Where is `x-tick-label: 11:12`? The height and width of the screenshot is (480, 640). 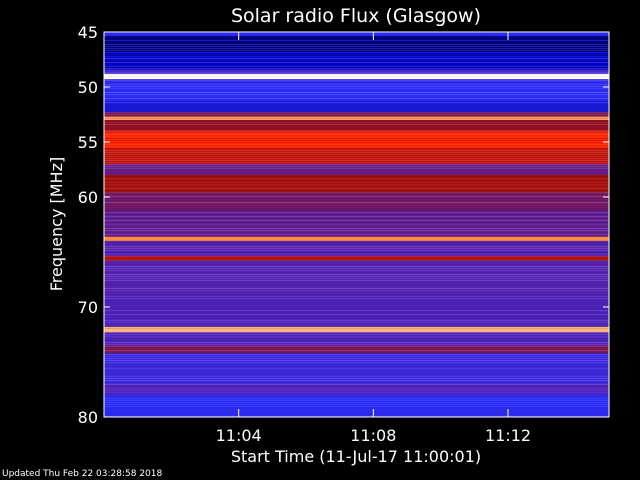 x-tick-label: 11:12 is located at coordinates (508, 435).